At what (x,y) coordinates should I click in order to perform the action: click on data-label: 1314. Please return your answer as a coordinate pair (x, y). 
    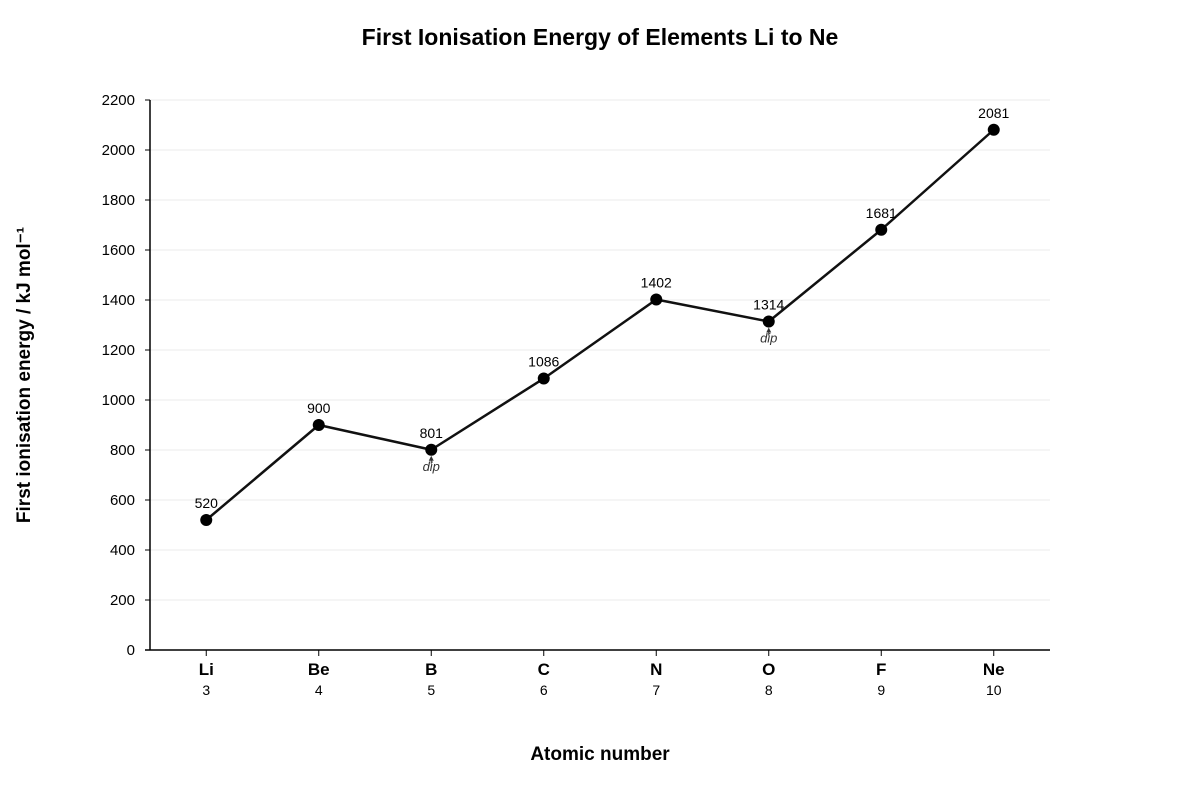
    Looking at the image, I should click on (768, 305).